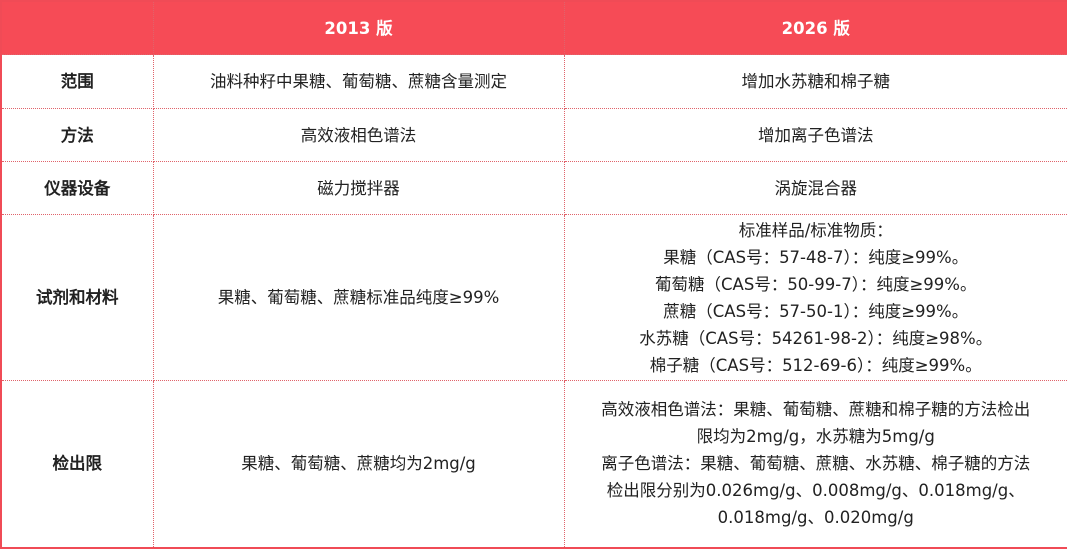  I want to click on cell-new: 增加水苏糖和棉子糖, so click(815, 81).